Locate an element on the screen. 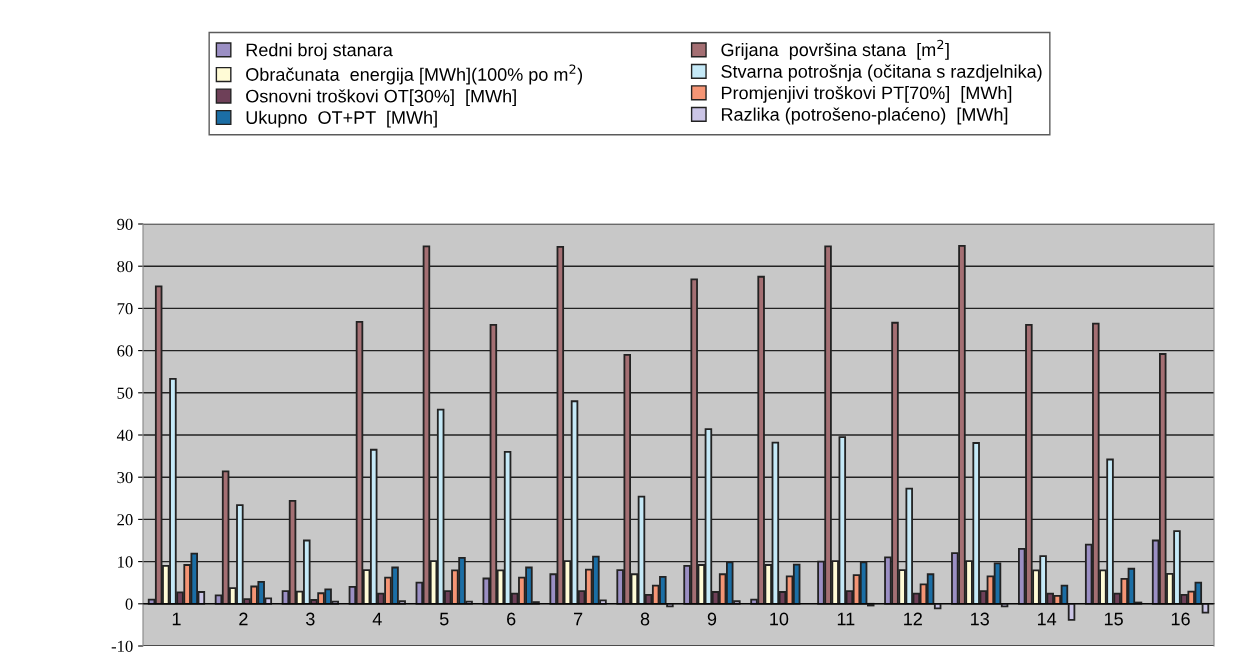 The width and height of the screenshot is (1259, 671). y-tick-label: 0 is located at coordinates (129, 604).